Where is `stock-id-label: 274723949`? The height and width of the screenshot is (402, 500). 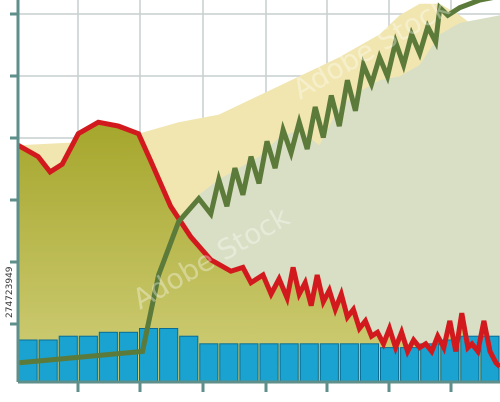
stock-id-label: 274723949 is located at coordinates (10, 292).